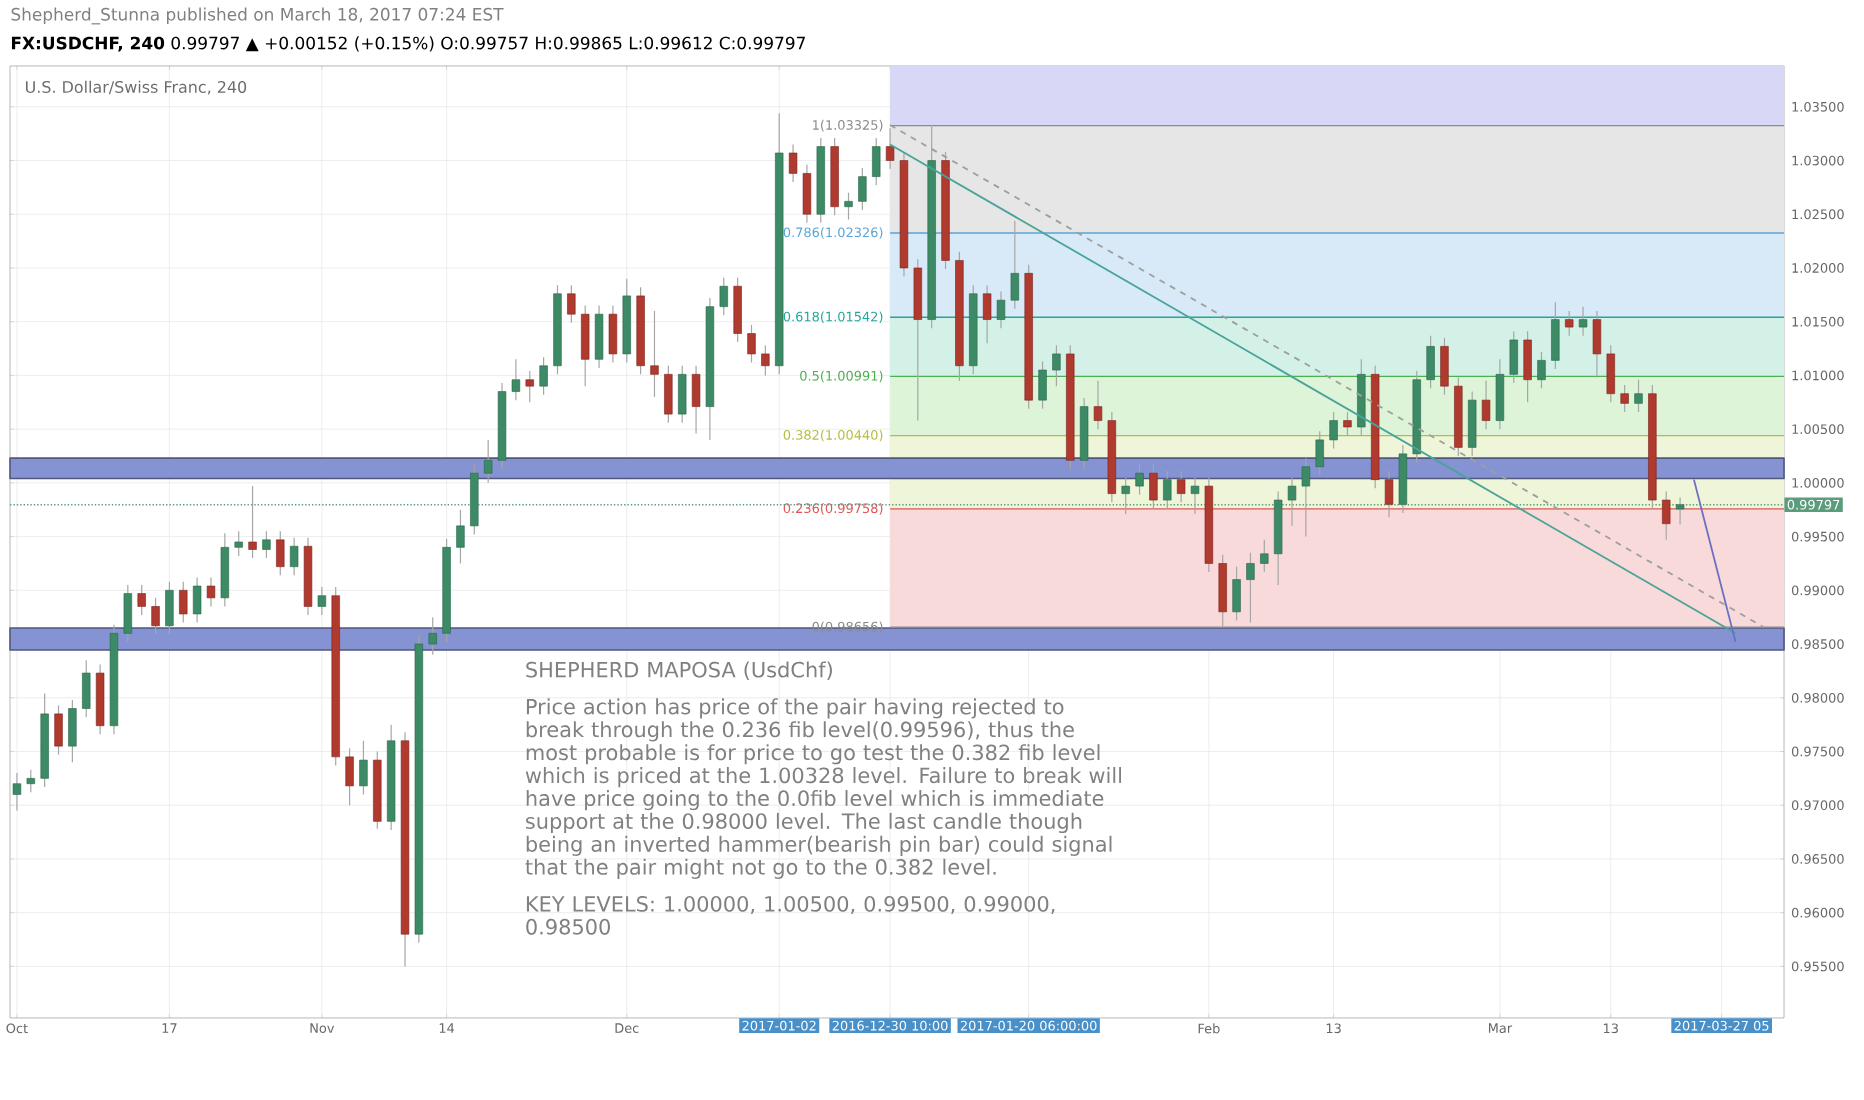 Image resolution: width=1864 pixels, height=1100 pixels. I want to click on chart-subtitle: Shepherd_Stunna published on March 18, 2017 07:24 EST, so click(257, 16).